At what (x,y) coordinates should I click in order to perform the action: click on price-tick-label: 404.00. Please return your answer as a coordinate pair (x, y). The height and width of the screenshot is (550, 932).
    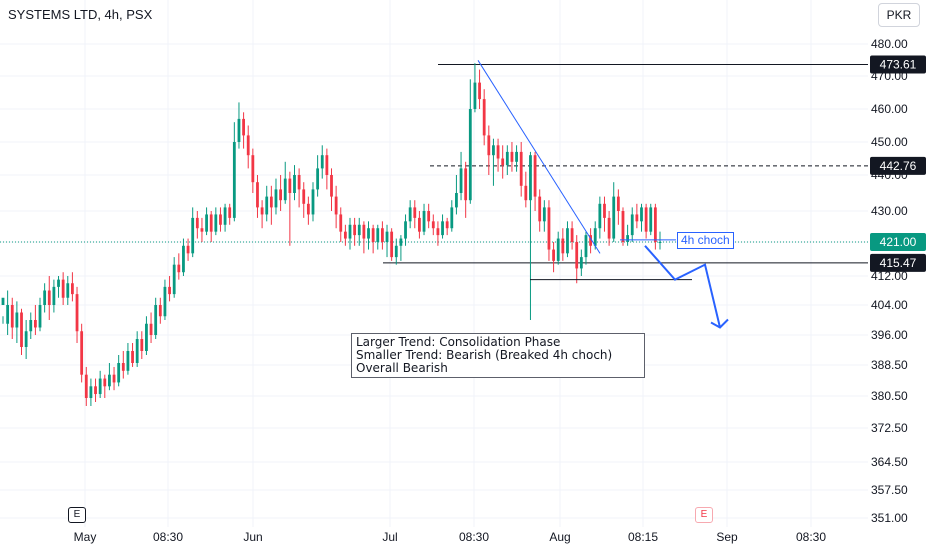
    Looking at the image, I should click on (889, 305).